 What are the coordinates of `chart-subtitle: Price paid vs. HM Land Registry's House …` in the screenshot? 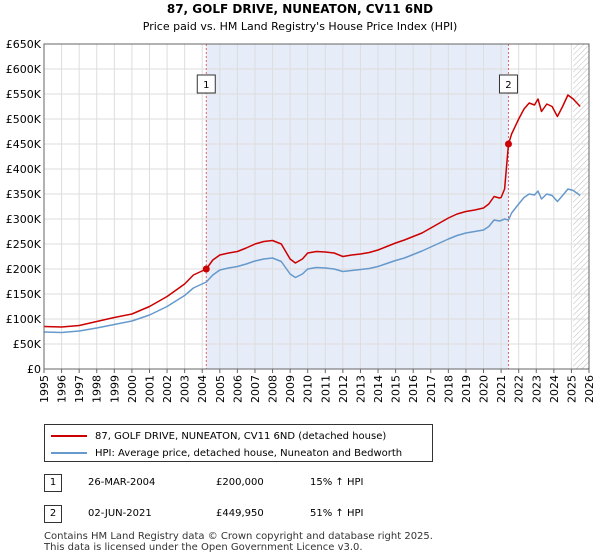 It's located at (300, 26).